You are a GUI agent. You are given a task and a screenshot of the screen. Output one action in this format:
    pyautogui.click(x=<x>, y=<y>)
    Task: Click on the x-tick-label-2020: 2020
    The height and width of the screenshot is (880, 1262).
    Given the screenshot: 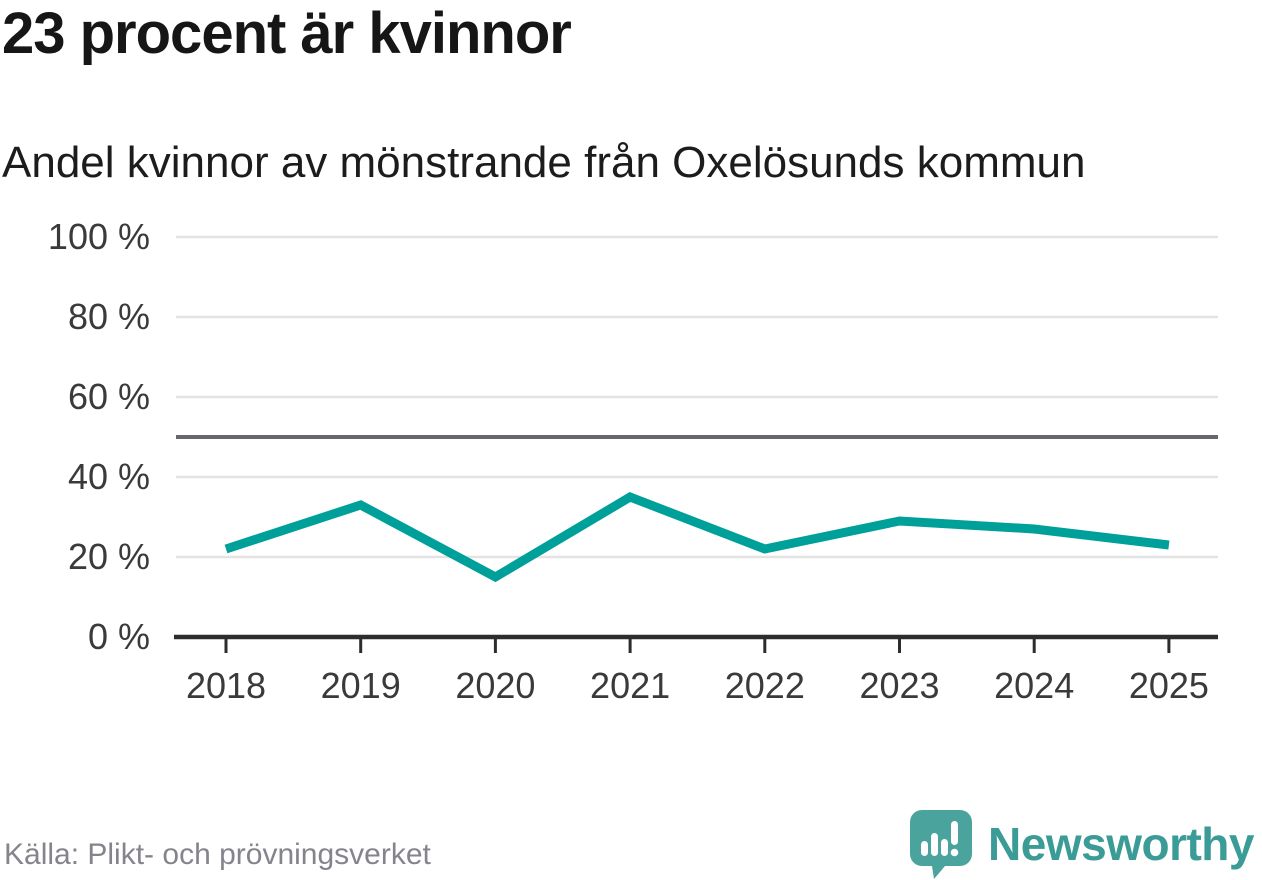 What is the action you would take?
    pyautogui.click(x=495, y=685)
    